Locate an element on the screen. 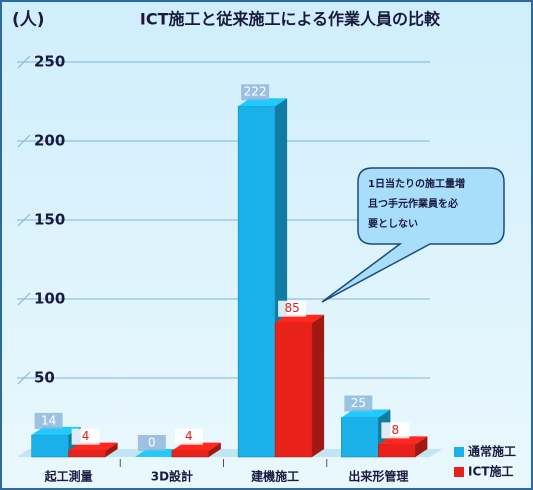 The height and width of the screenshot is (490, 533). x-tick-label: 起工測量 is located at coordinates (68, 476).